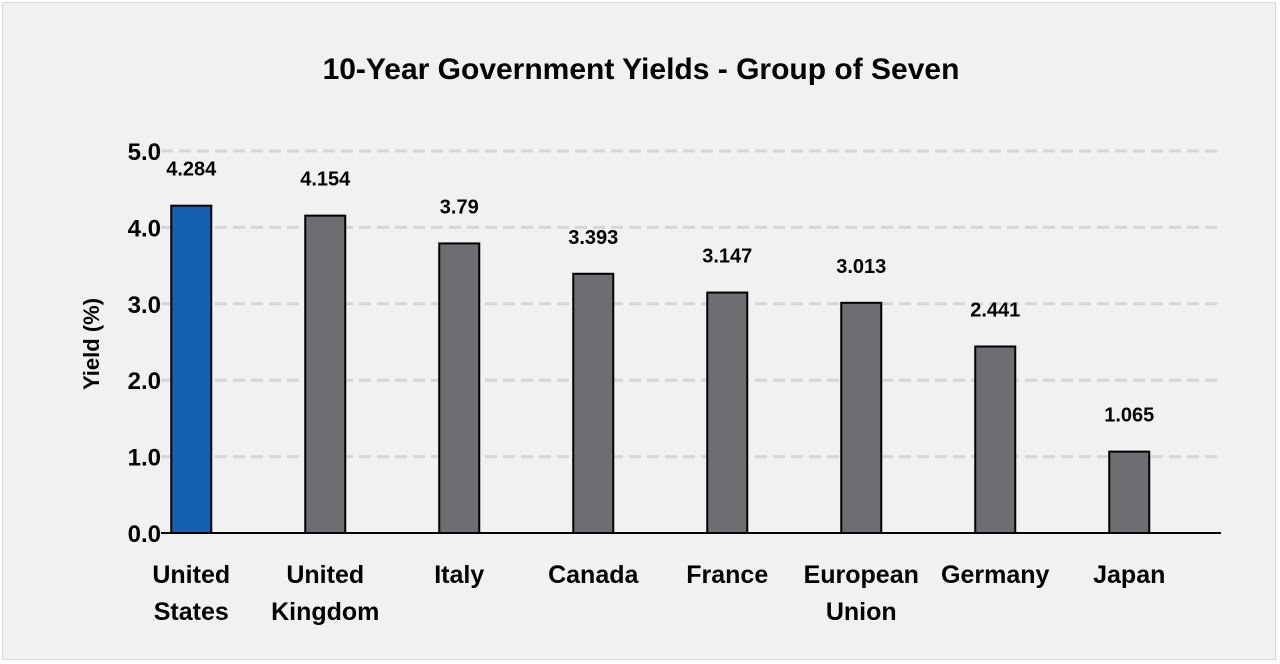  Describe the element at coordinates (144, 381) in the screenshot. I see `y-tick-label: 2.0` at that location.